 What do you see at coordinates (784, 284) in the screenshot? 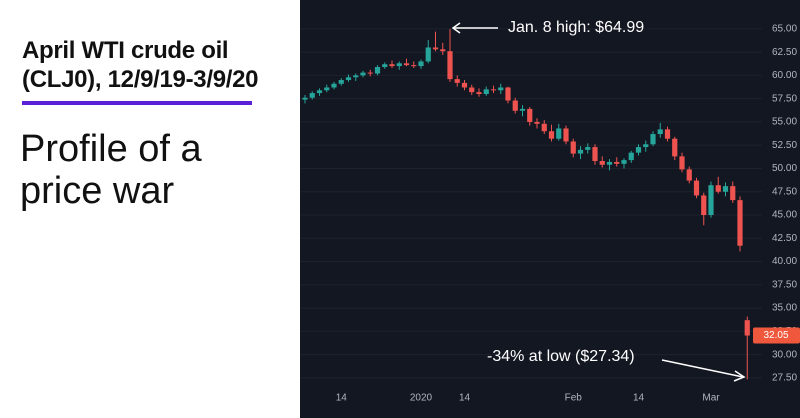
I see `y-tick-label: 37.50` at bounding box center [784, 284].